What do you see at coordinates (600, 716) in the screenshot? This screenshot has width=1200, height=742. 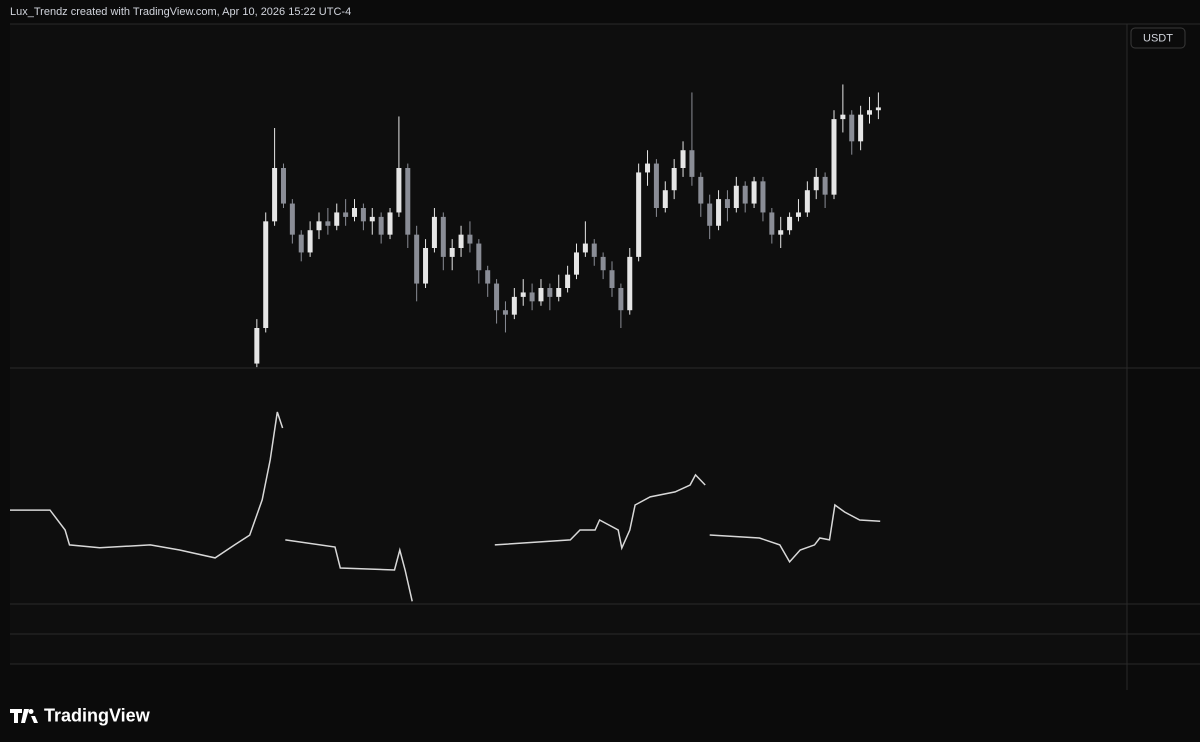 I see `footer-area` at bounding box center [600, 716].